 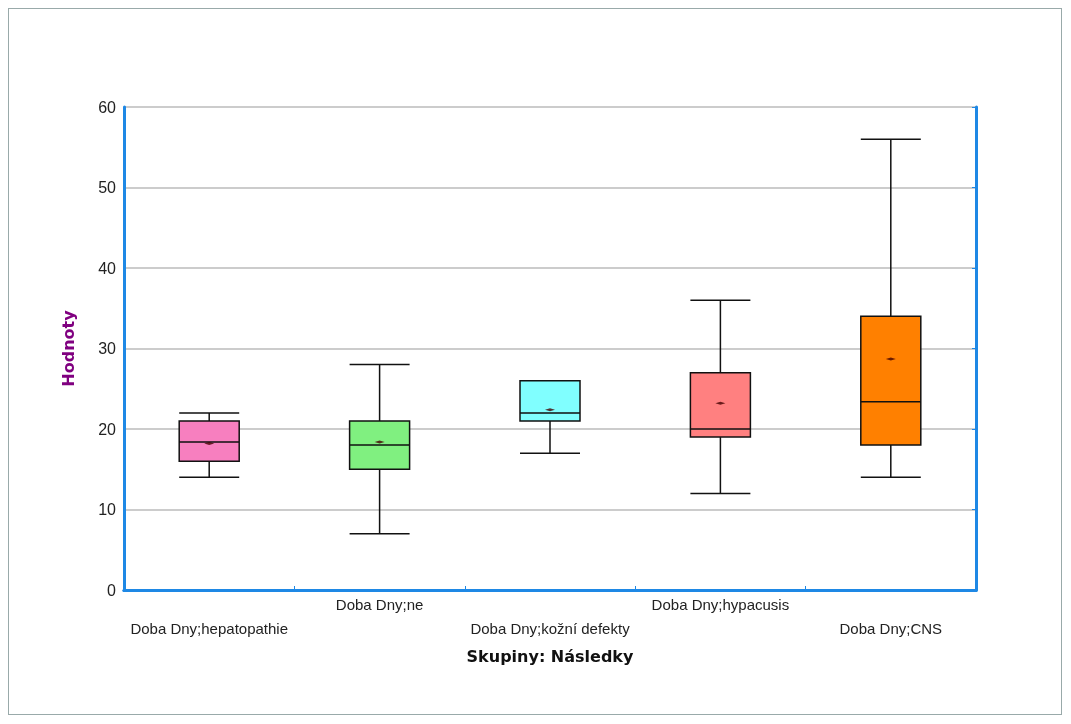 What do you see at coordinates (107, 348) in the screenshot?
I see `y-tick-label: 30` at bounding box center [107, 348].